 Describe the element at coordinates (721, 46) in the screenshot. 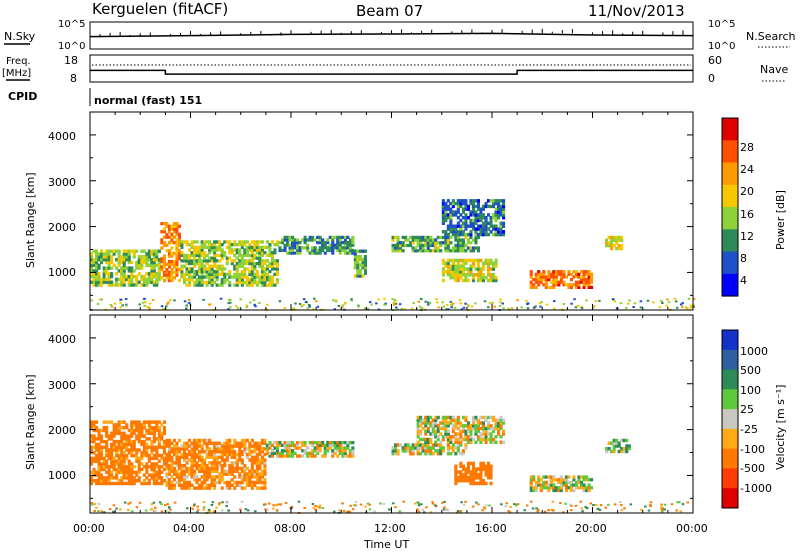

I see `nsky-right-tick-bottom: 10^0` at that location.